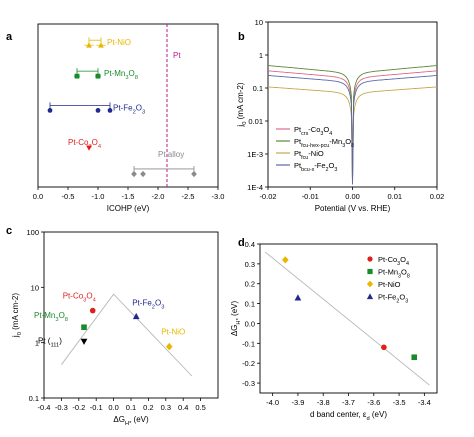 The width and height of the screenshot is (474, 437). What do you see at coordinates (129, 109) in the screenshot?
I see `panel-a-series-label: Pt-Fe2O3` at bounding box center [129, 109].